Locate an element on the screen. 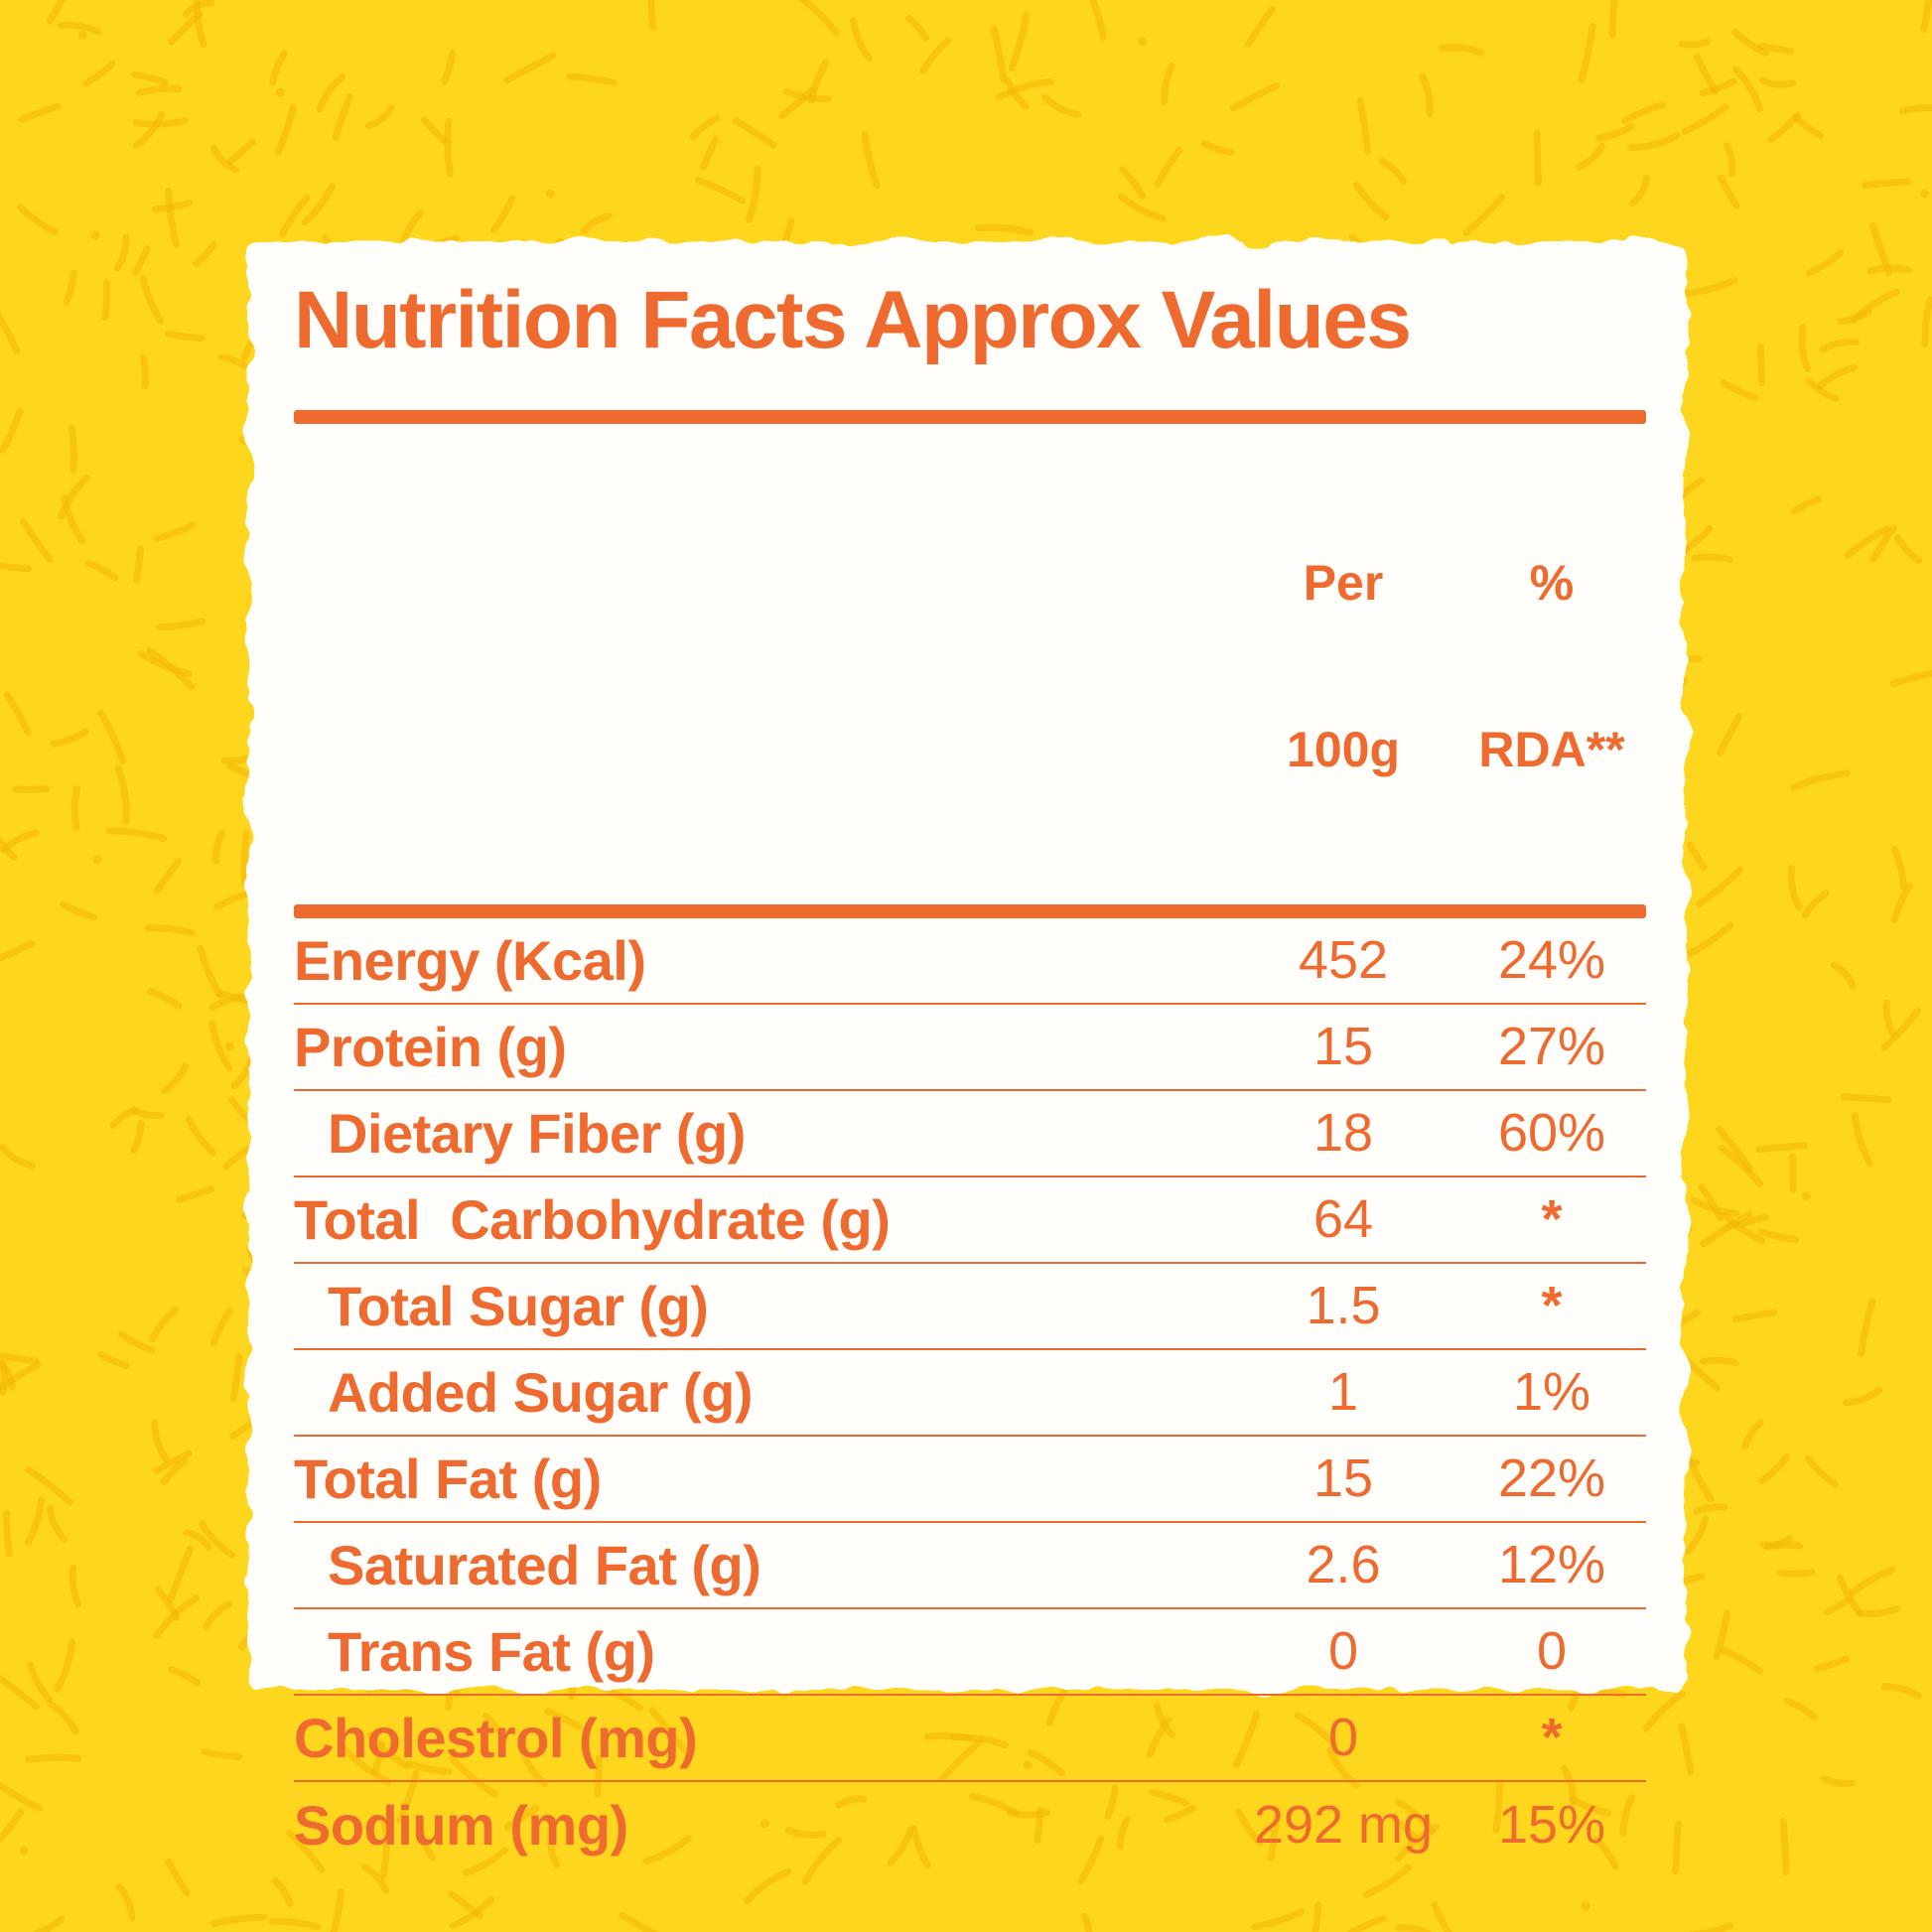 This screenshot has height=1932, width=1932. rda-label: RDA** is located at coordinates (1552, 749).